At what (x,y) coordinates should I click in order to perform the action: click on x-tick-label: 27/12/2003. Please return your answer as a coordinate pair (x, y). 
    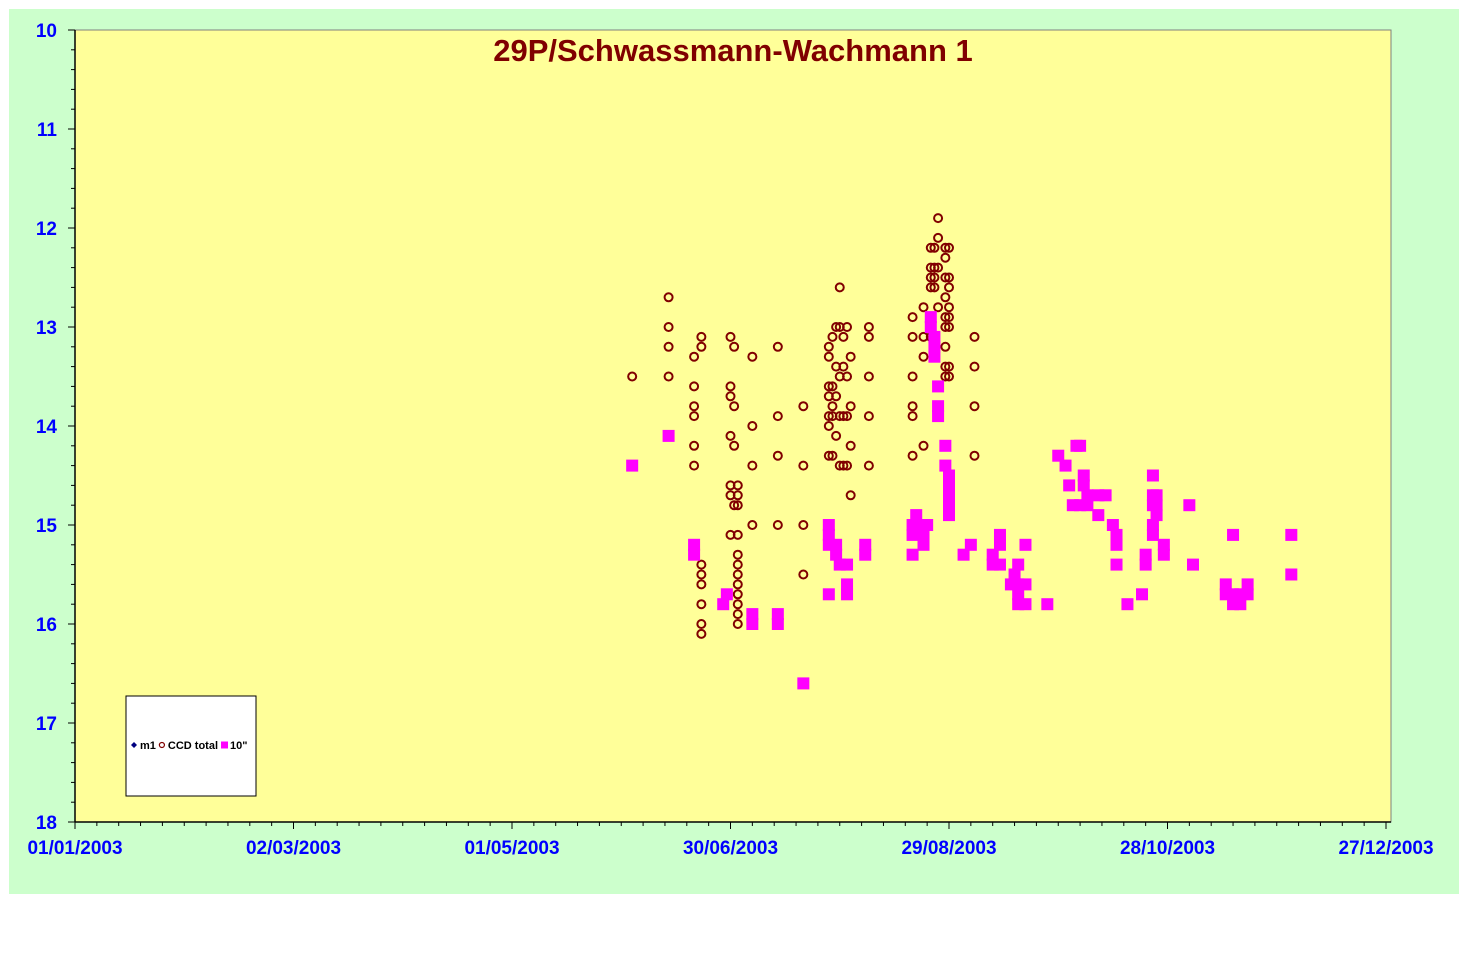
    Looking at the image, I should click on (1385, 848).